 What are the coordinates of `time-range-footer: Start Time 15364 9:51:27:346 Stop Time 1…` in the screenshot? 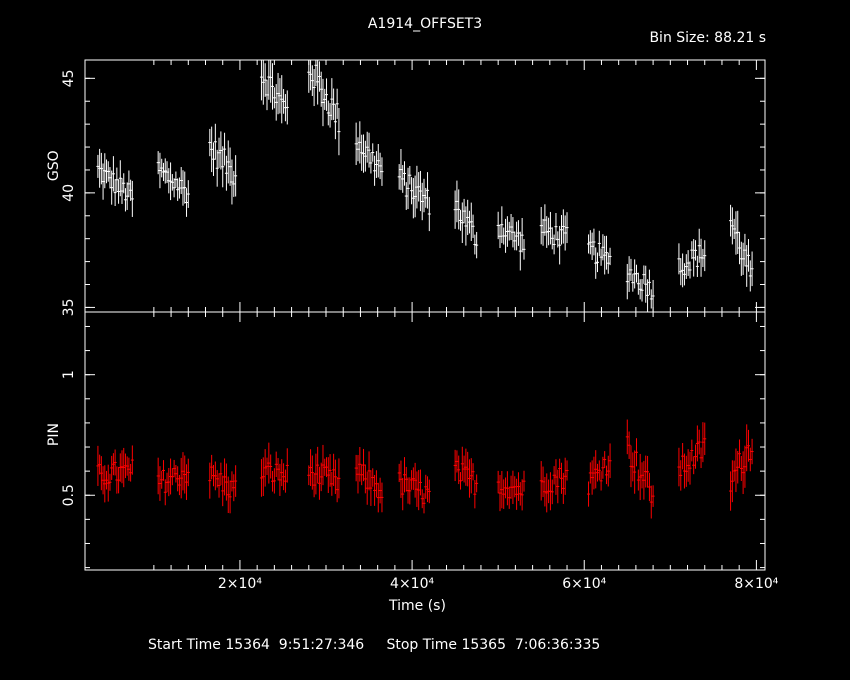 It's located at (374, 645).